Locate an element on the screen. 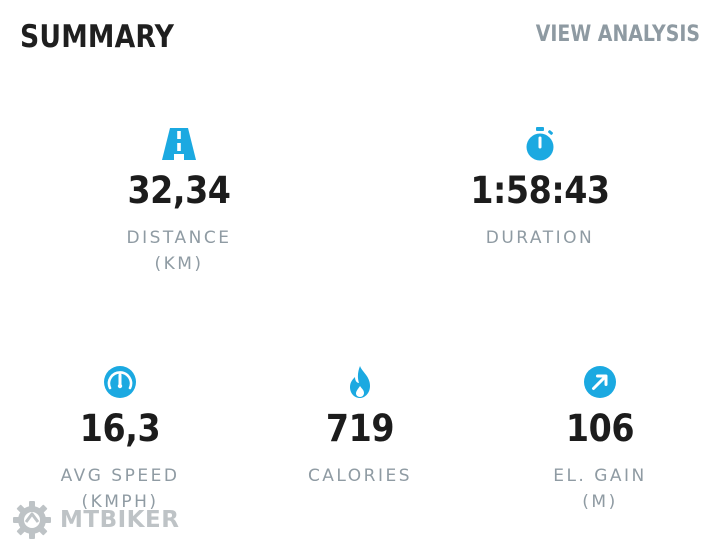 The width and height of the screenshot is (720, 549). flame-icon is located at coordinates (360, 382).